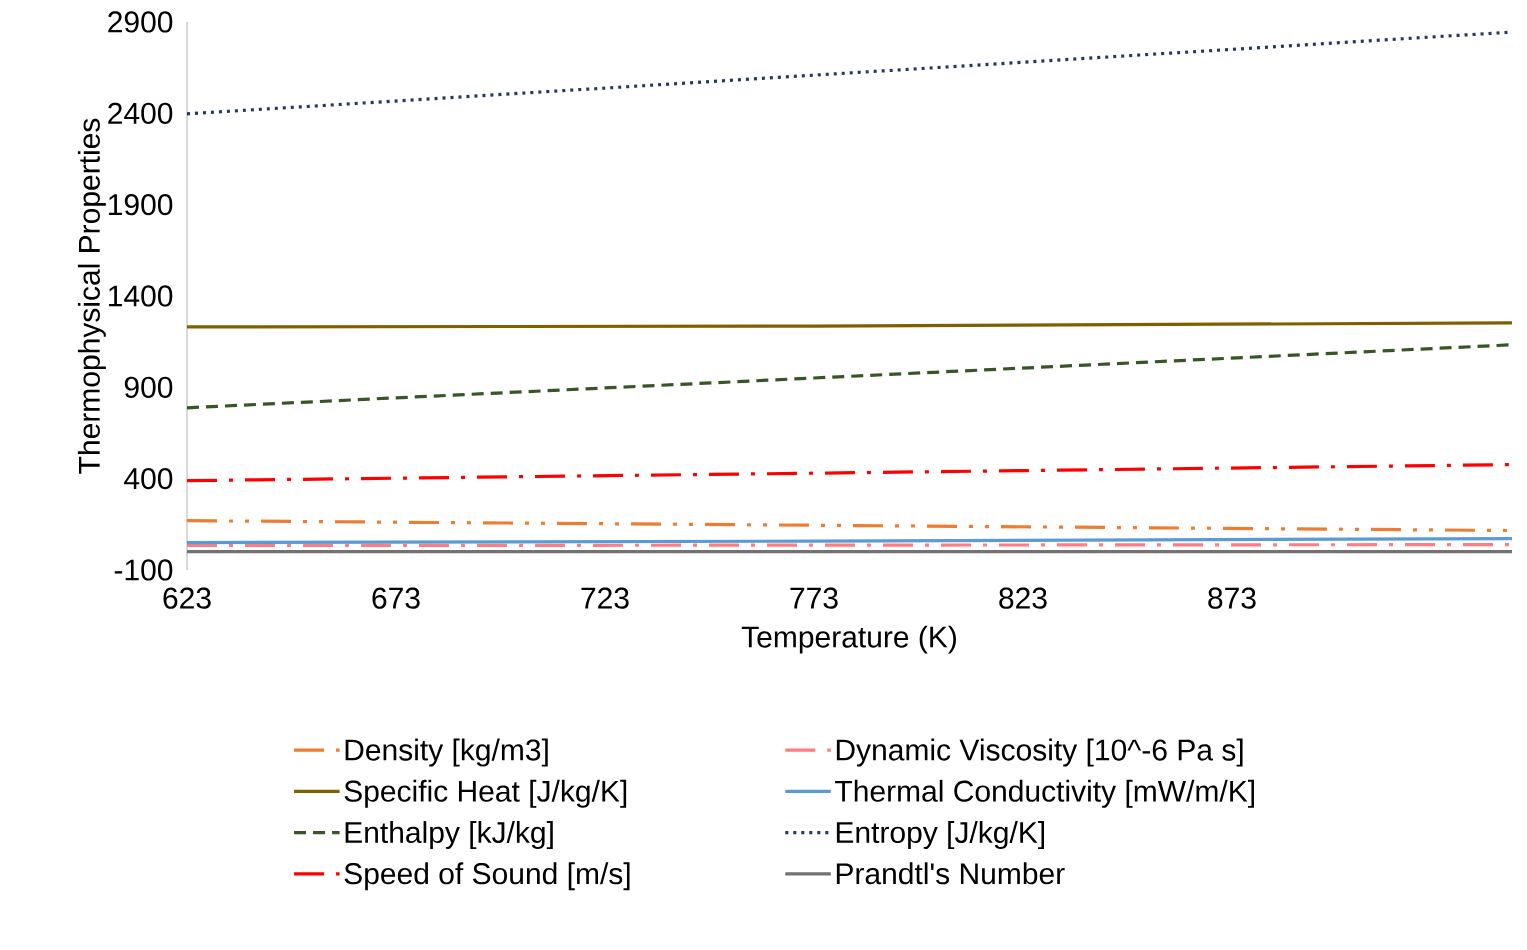  What do you see at coordinates (848, 639) in the screenshot?
I see `x-axis-title: Temperature (K)` at bounding box center [848, 639].